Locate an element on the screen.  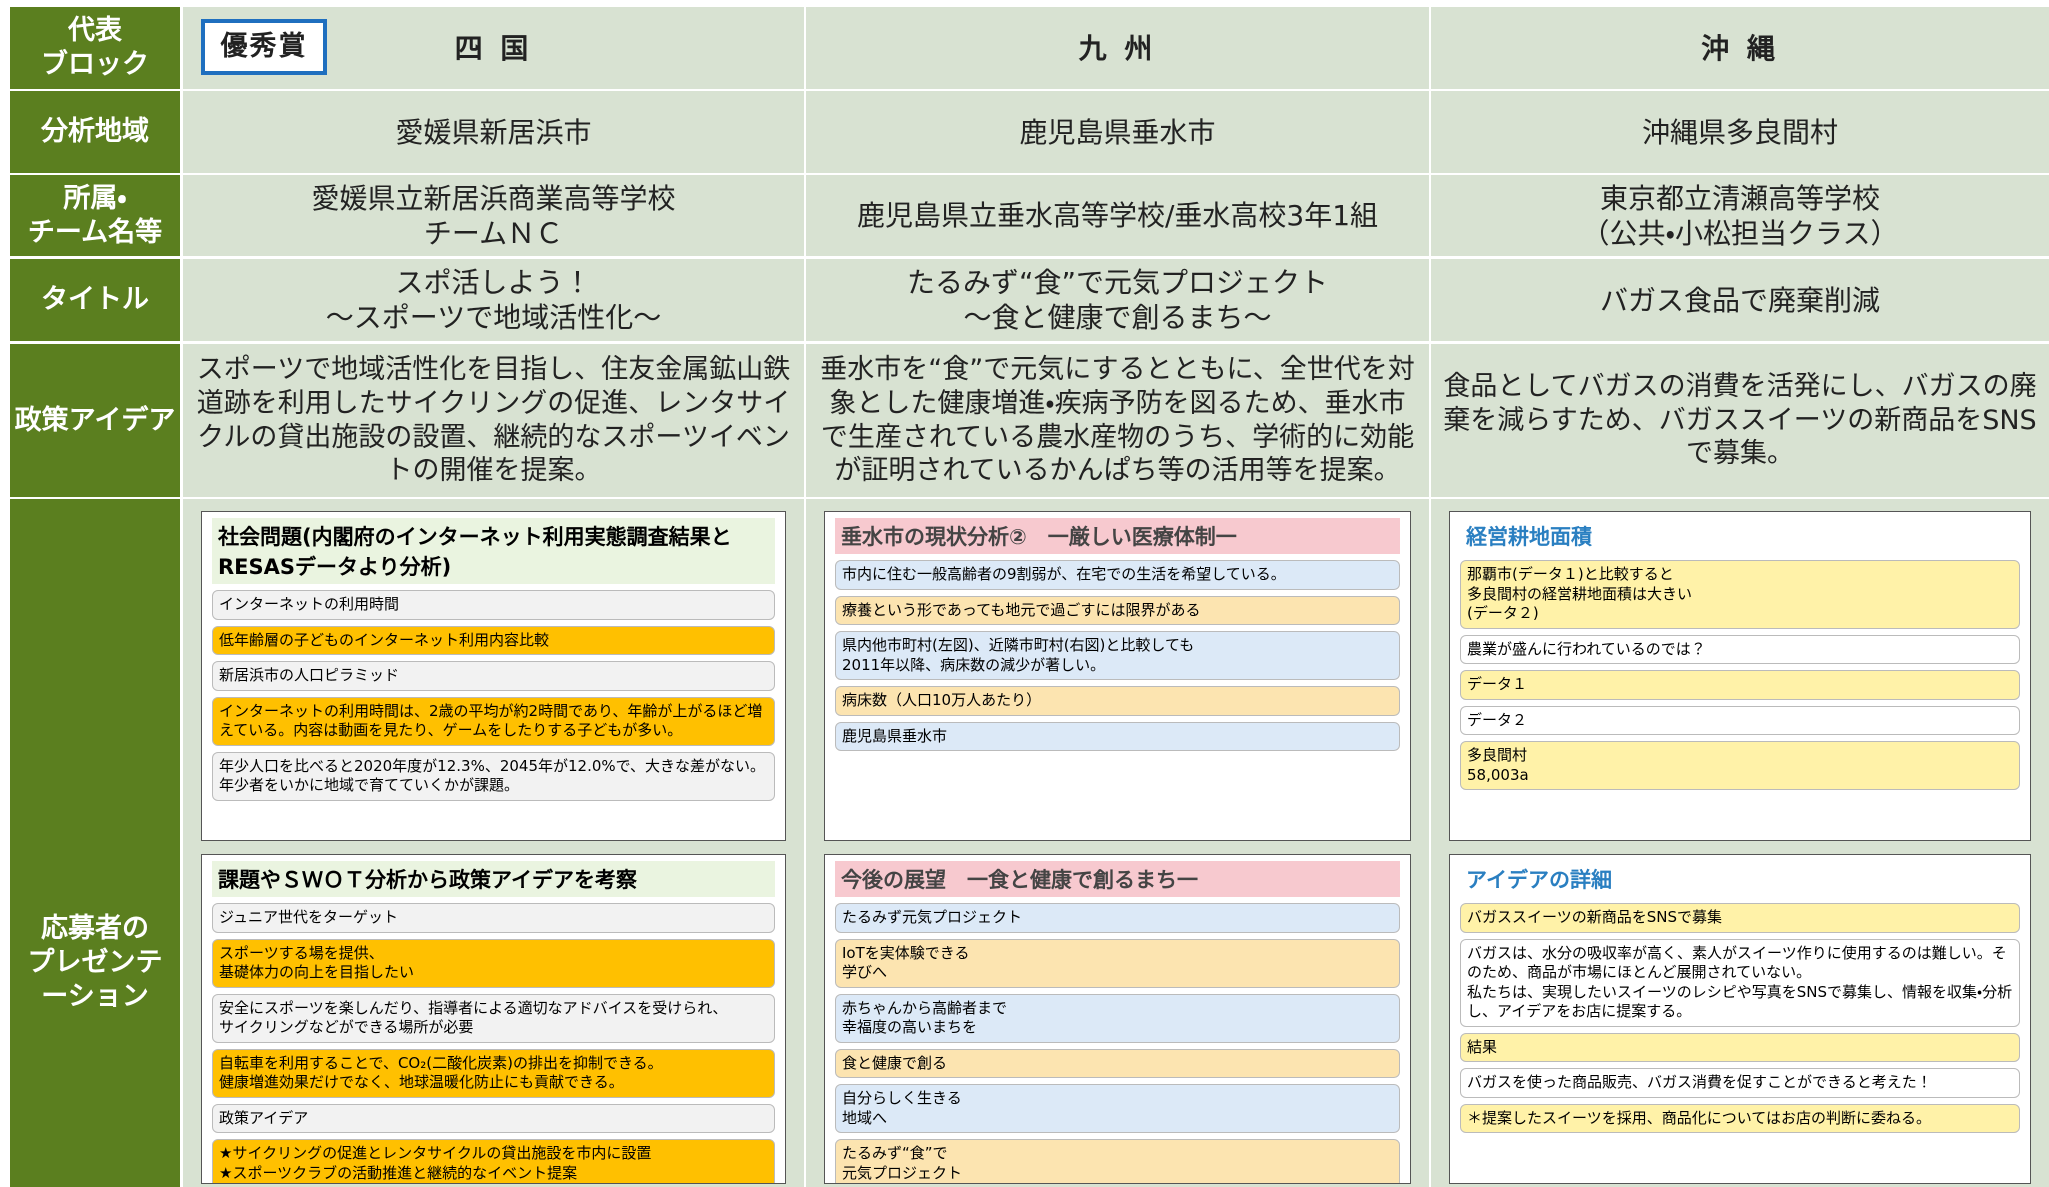
slide-text: 低年齢層の子どものインターネット利用内容比較 is located at coordinates (493, 640).